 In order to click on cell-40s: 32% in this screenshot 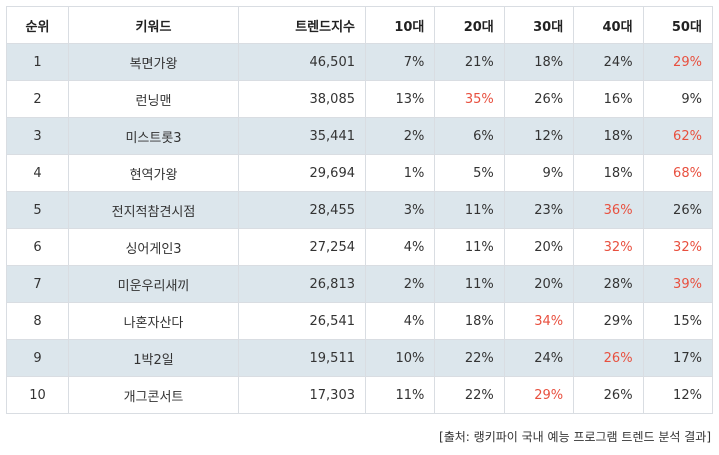, I will do `click(608, 247)`.